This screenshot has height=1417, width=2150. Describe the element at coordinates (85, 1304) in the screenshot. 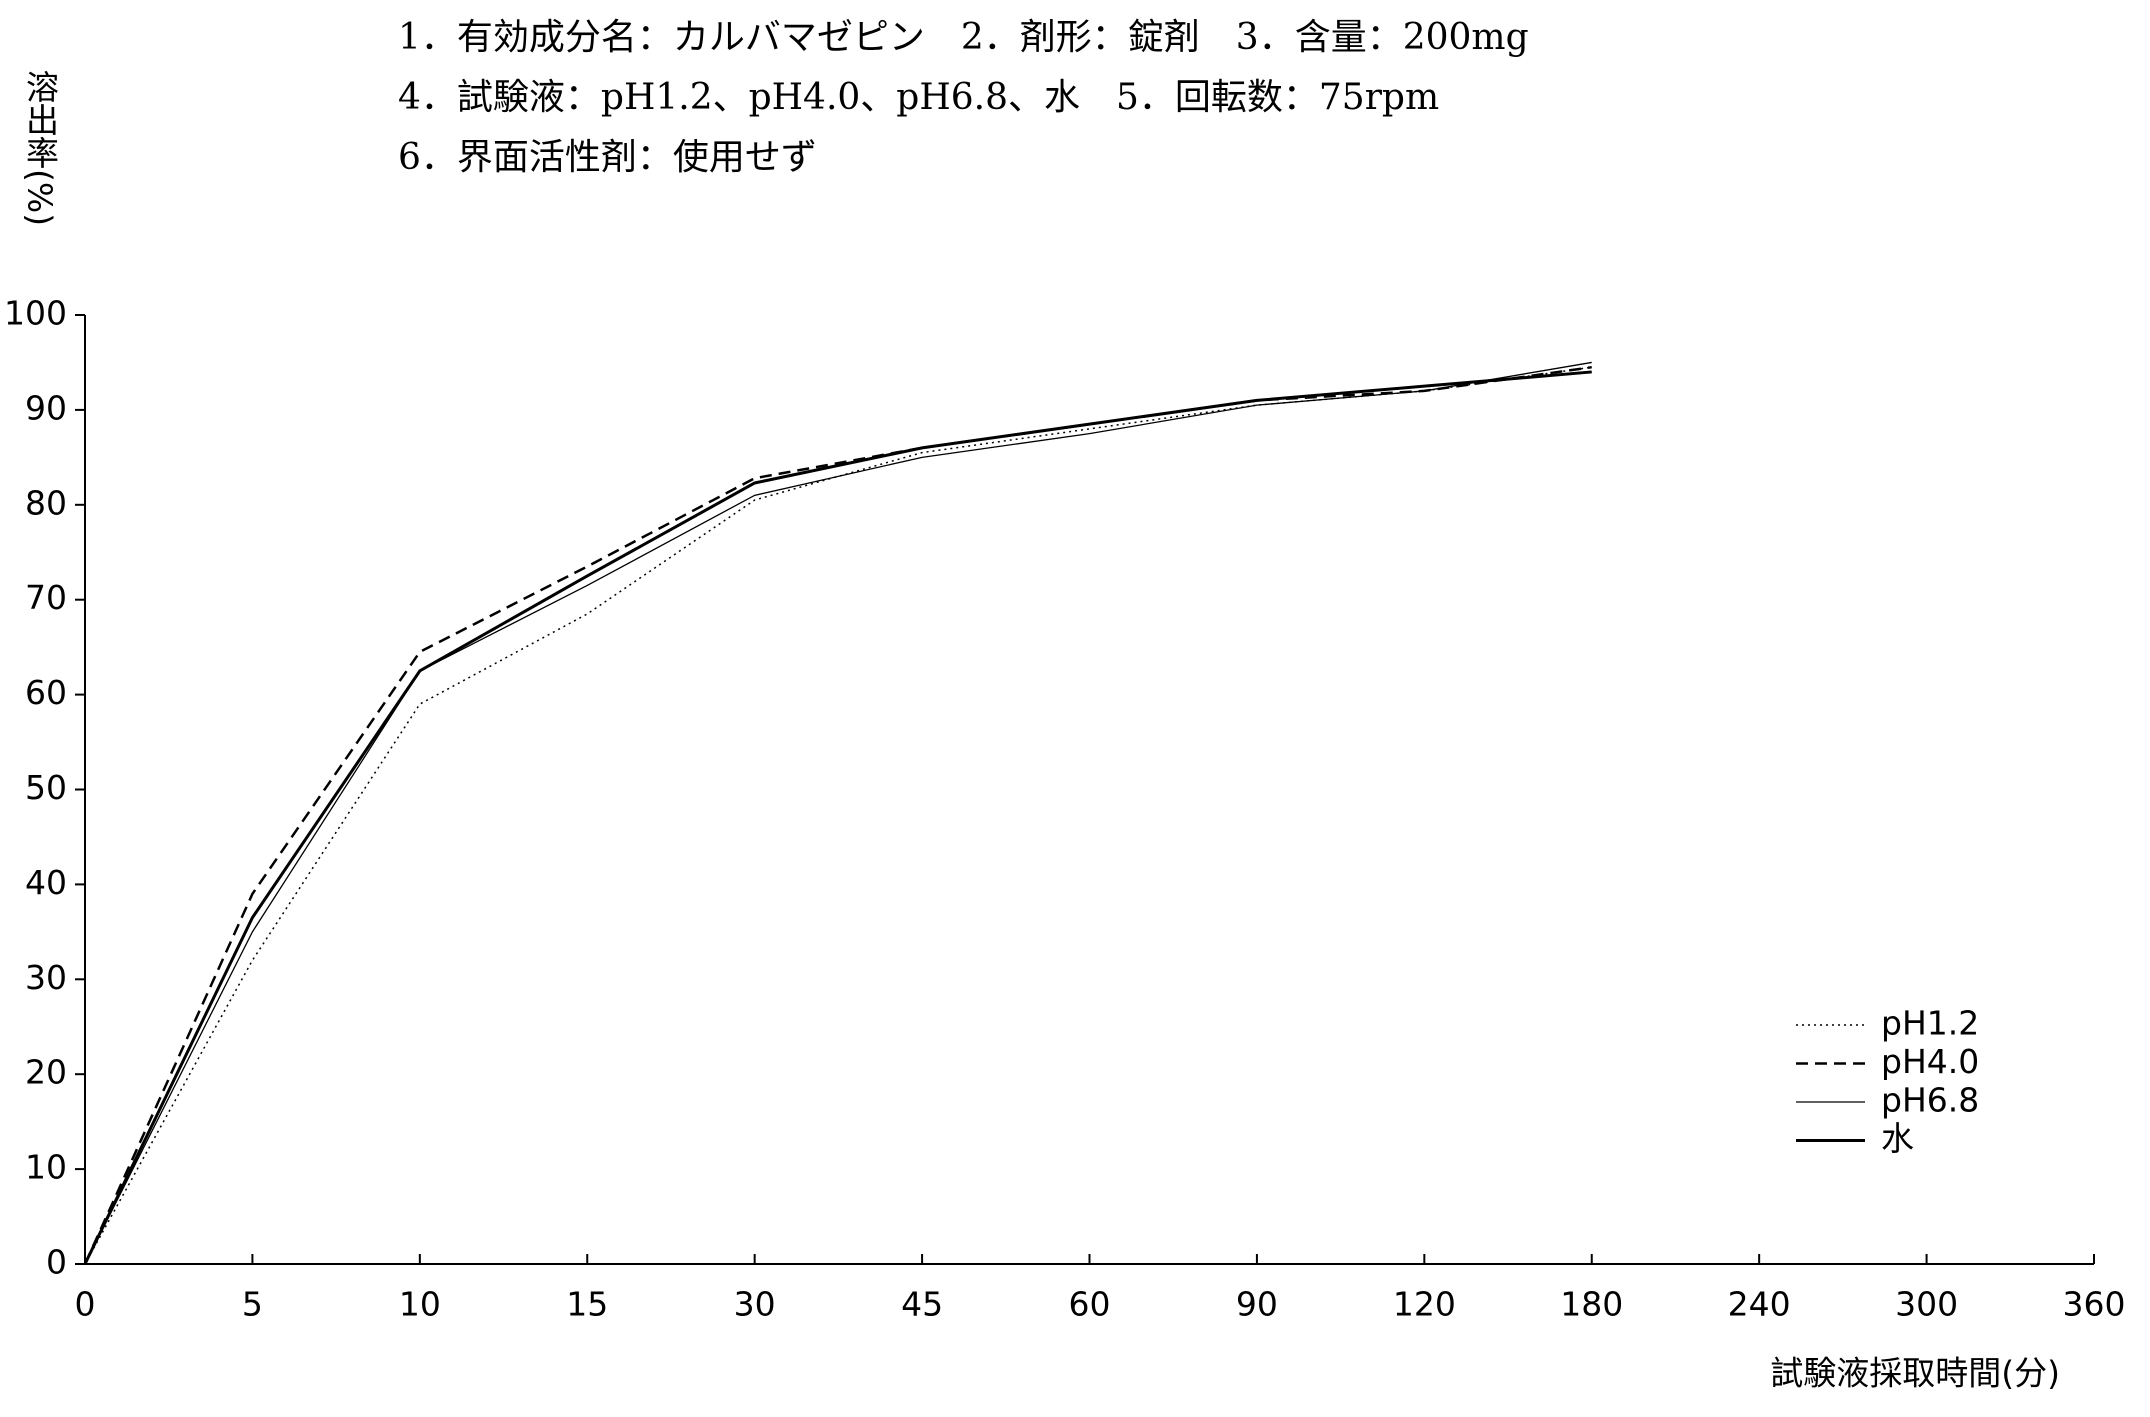

I see `x-tick-label: 0` at that location.